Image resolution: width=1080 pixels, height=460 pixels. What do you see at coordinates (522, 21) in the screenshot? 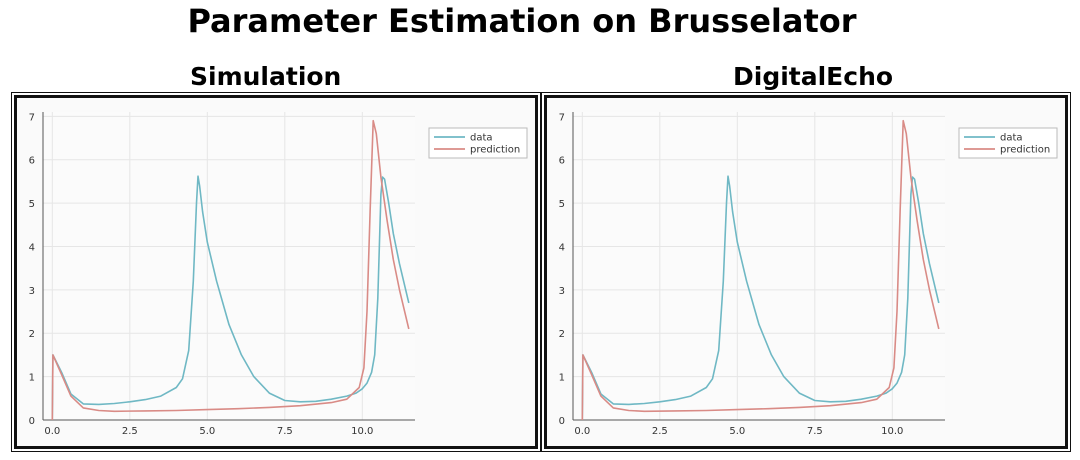
I see `page-title: Parameter Estimation on Brusselator` at bounding box center [522, 21].